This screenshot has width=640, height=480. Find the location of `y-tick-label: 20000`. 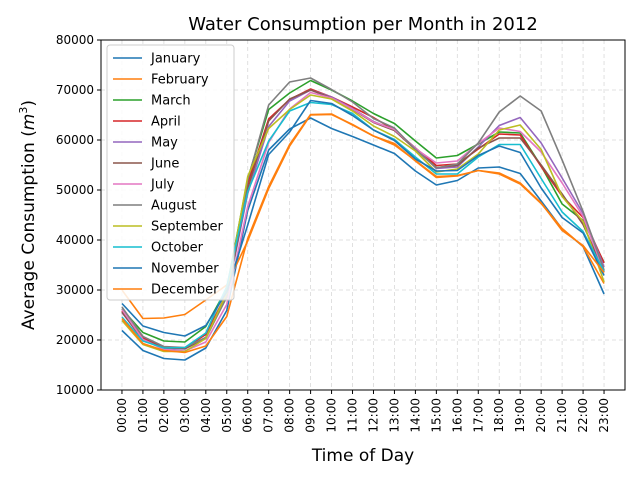

y-tick-label: 20000 is located at coordinates (75, 340).